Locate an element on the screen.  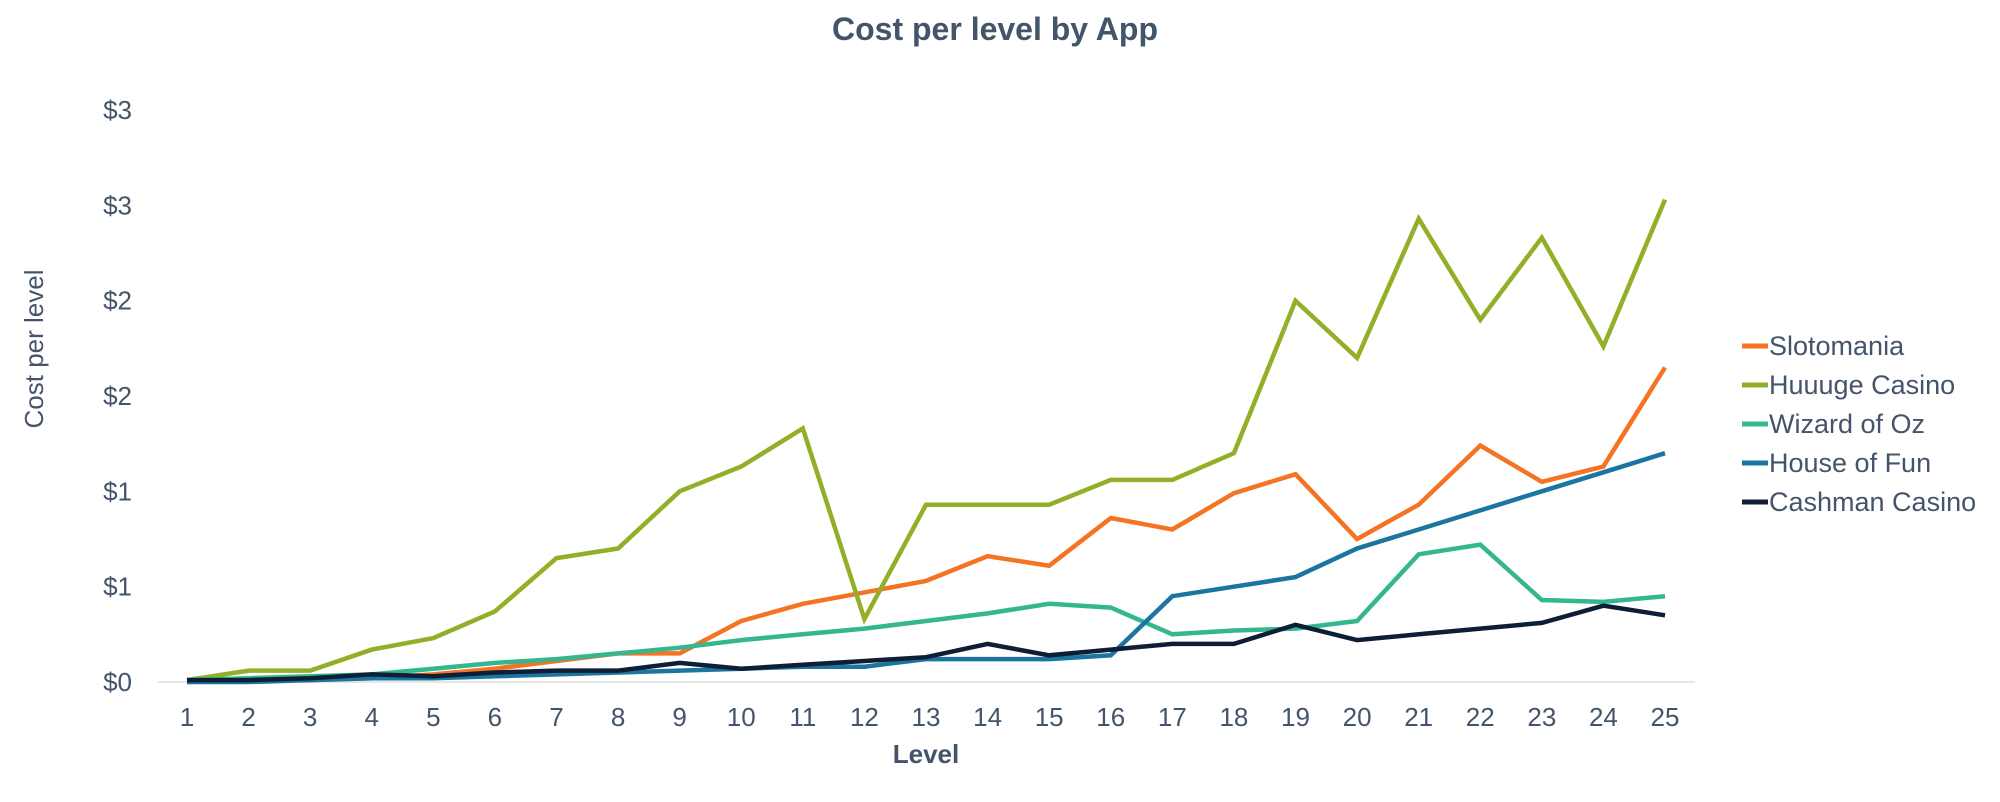
y-axis-title: Cost per level is located at coordinates (34, 349).